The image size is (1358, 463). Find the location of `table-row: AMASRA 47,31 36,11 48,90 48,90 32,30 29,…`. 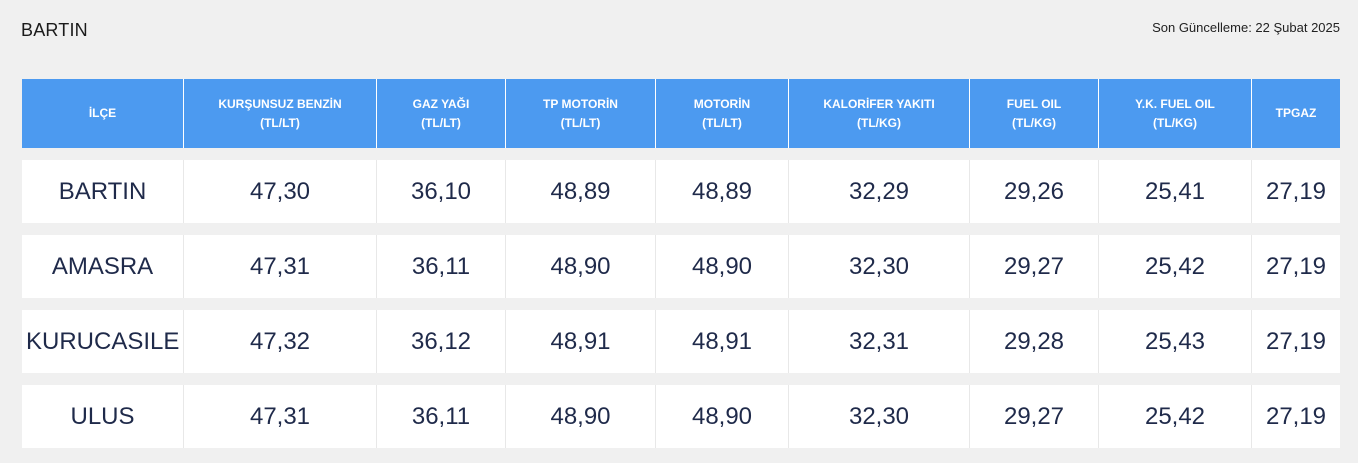

table-row: AMASRA 47,31 36,11 48,90 48,90 32,30 29,… is located at coordinates (681, 266).